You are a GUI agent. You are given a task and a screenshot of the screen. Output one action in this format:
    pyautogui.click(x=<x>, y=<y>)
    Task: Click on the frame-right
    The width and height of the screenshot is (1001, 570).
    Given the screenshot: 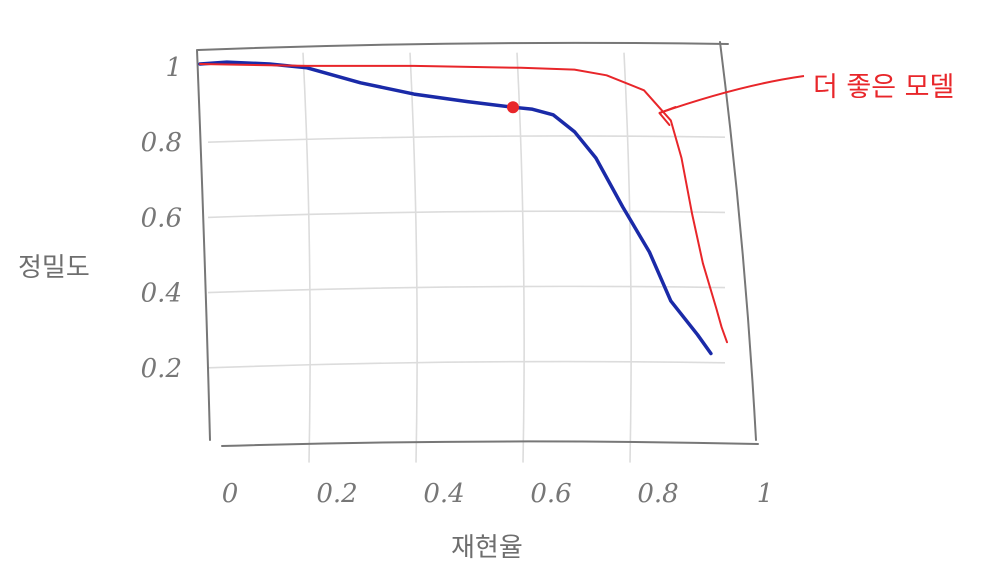 What is the action you would take?
    pyautogui.click(x=738, y=241)
    